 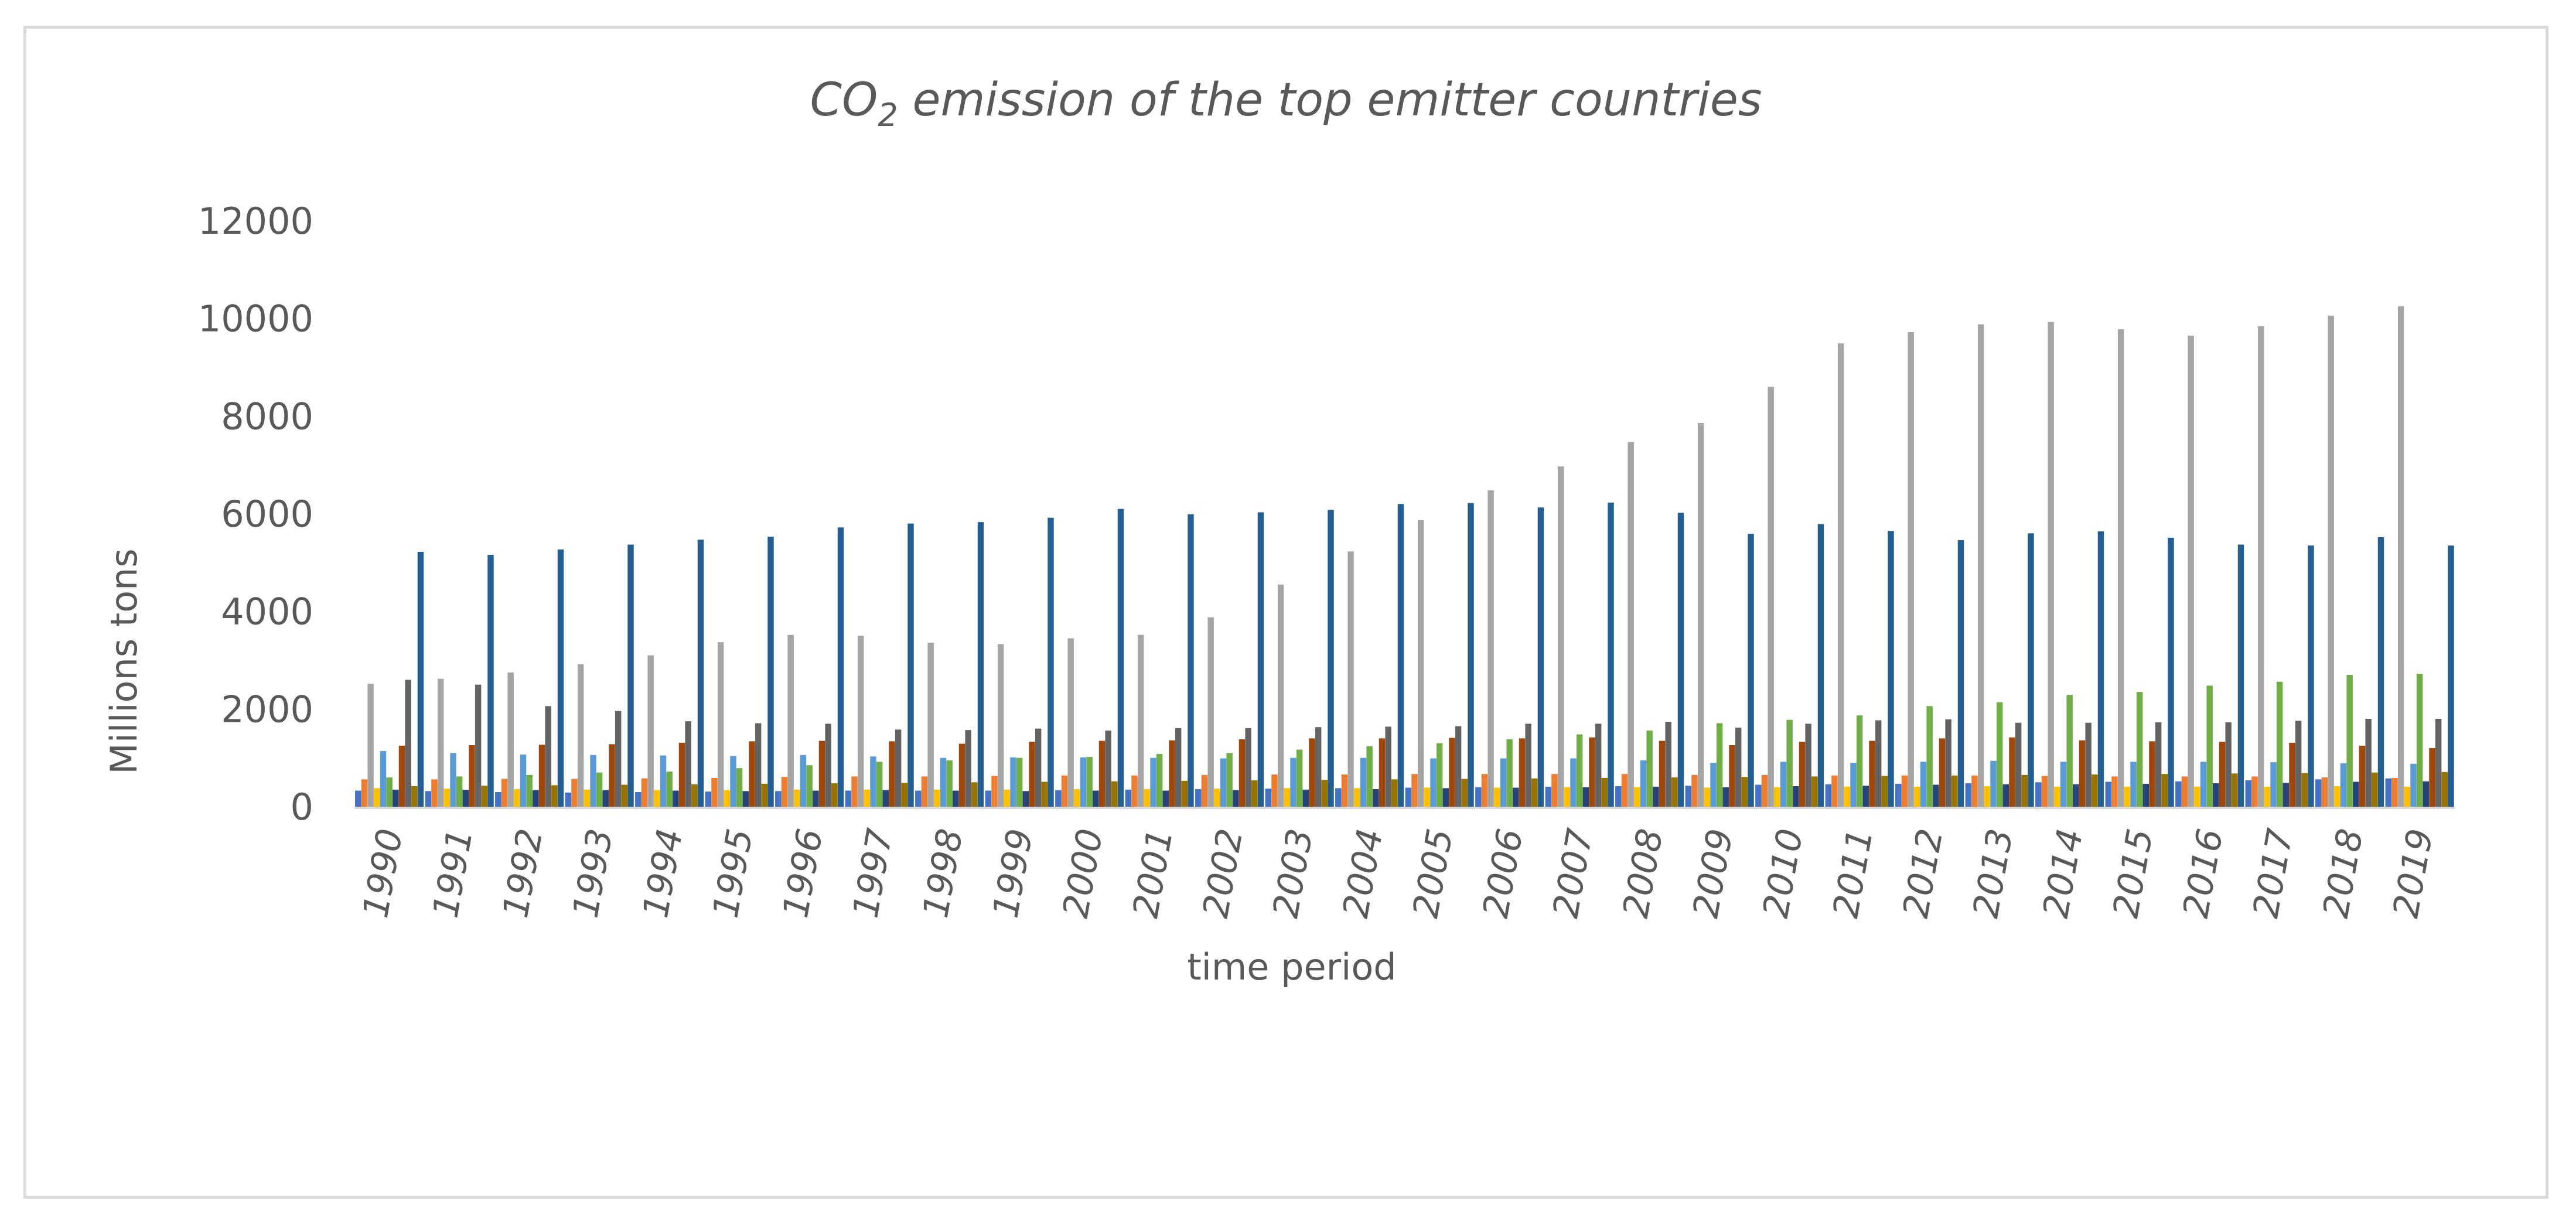 I want to click on bar-series-5-2003, so click(x=1293, y=782).